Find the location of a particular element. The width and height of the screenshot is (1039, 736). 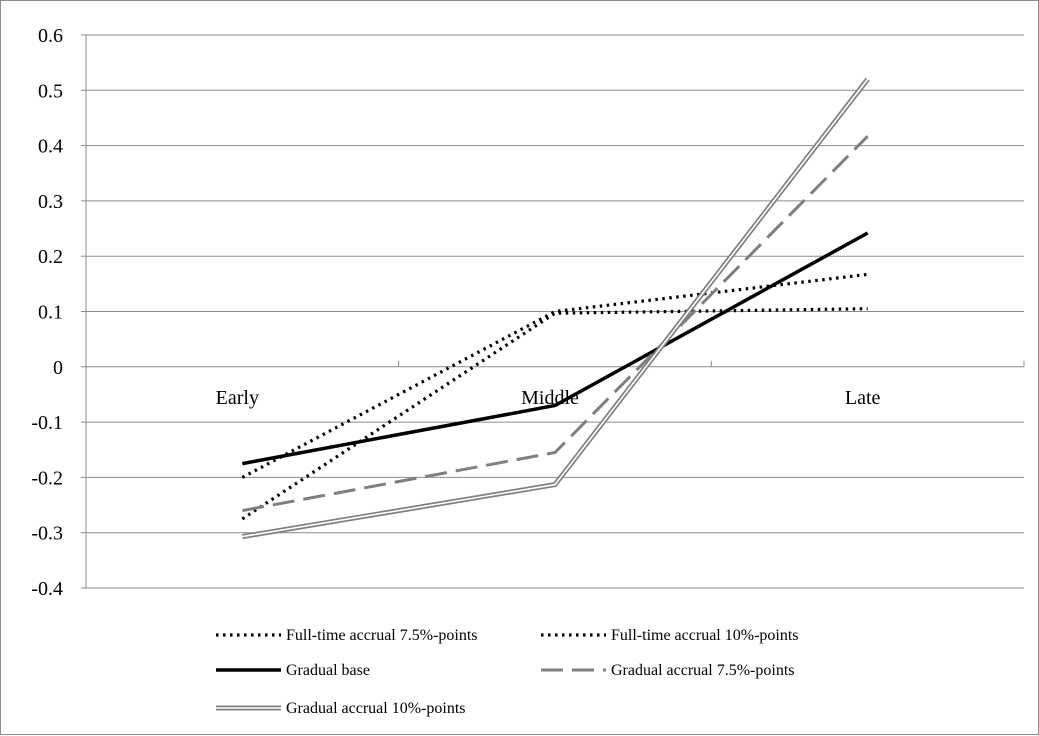

category-label: Late is located at coordinates (863, 398).